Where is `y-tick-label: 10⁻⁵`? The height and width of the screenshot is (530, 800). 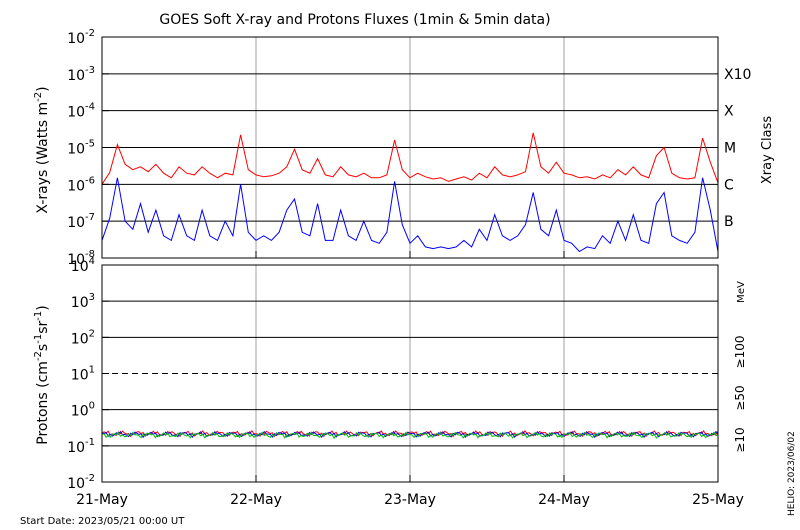
y-tick-label: 10⁻⁵ is located at coordinates (81, 148).